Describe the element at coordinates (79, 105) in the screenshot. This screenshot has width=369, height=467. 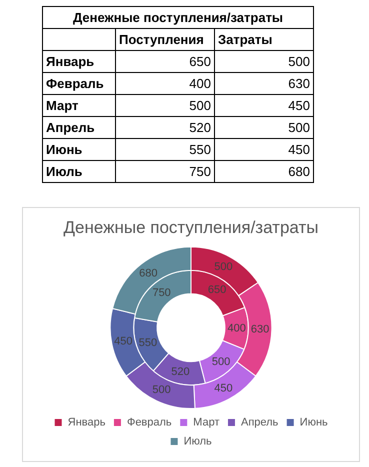
I see `category-label: Март` at that location.